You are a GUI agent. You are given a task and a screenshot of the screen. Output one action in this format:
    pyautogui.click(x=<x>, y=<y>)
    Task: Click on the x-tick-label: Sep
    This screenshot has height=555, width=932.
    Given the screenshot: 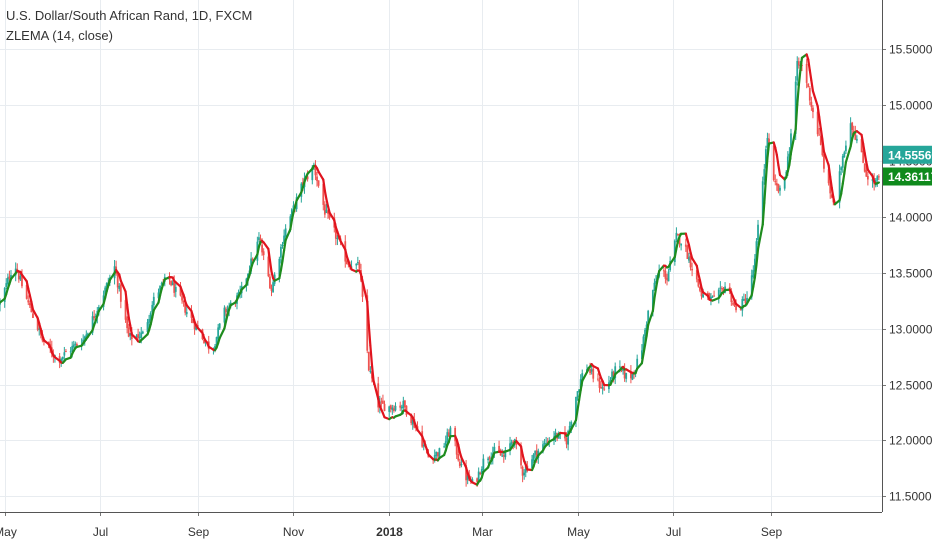 What is the action you would take?
    pyautogui.click(x=772, y=532)
    